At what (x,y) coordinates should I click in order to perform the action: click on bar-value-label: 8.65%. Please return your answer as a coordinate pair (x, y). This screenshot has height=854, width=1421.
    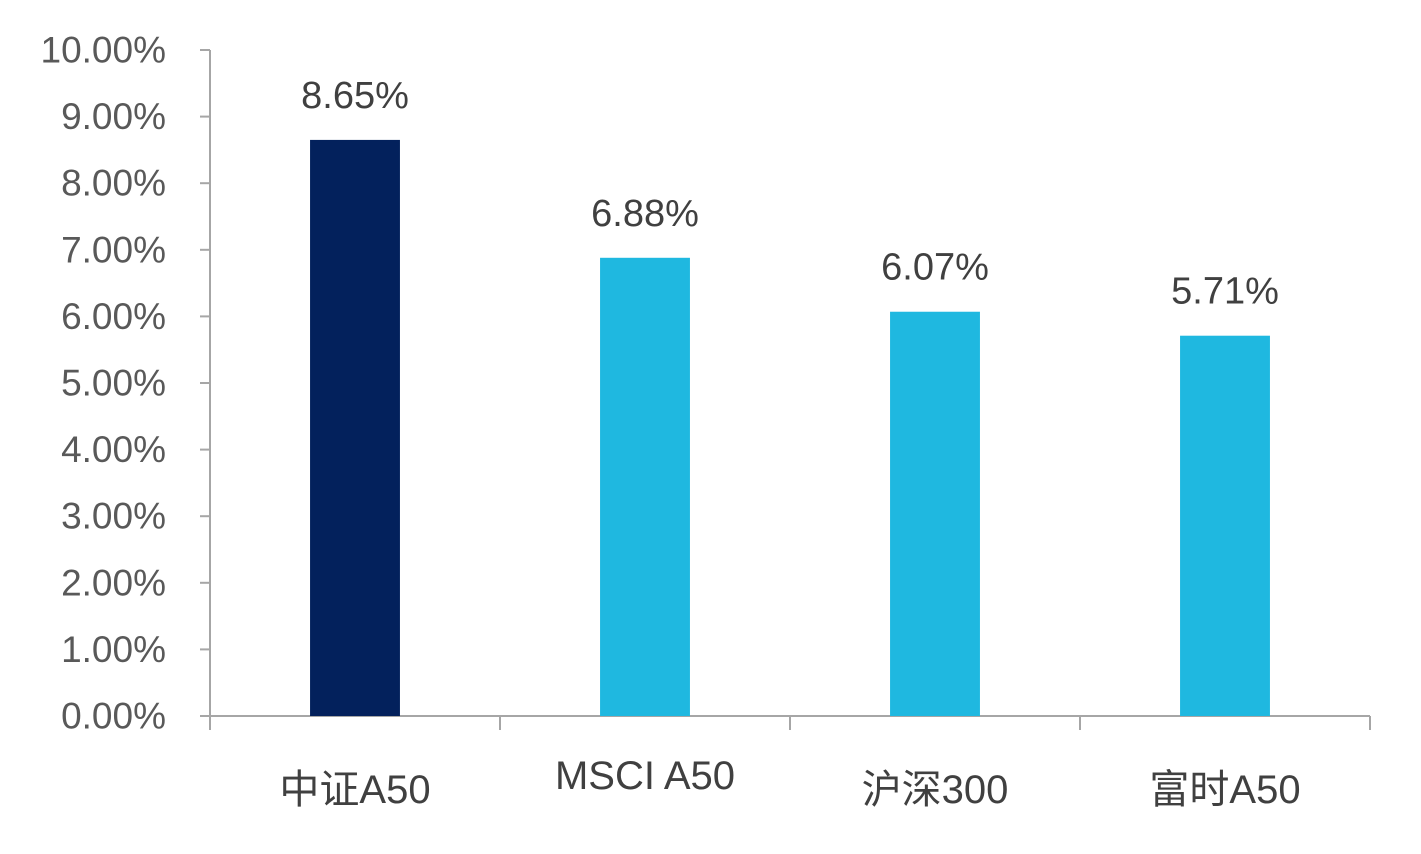
    Looking at the image, I should click on (355, 96).